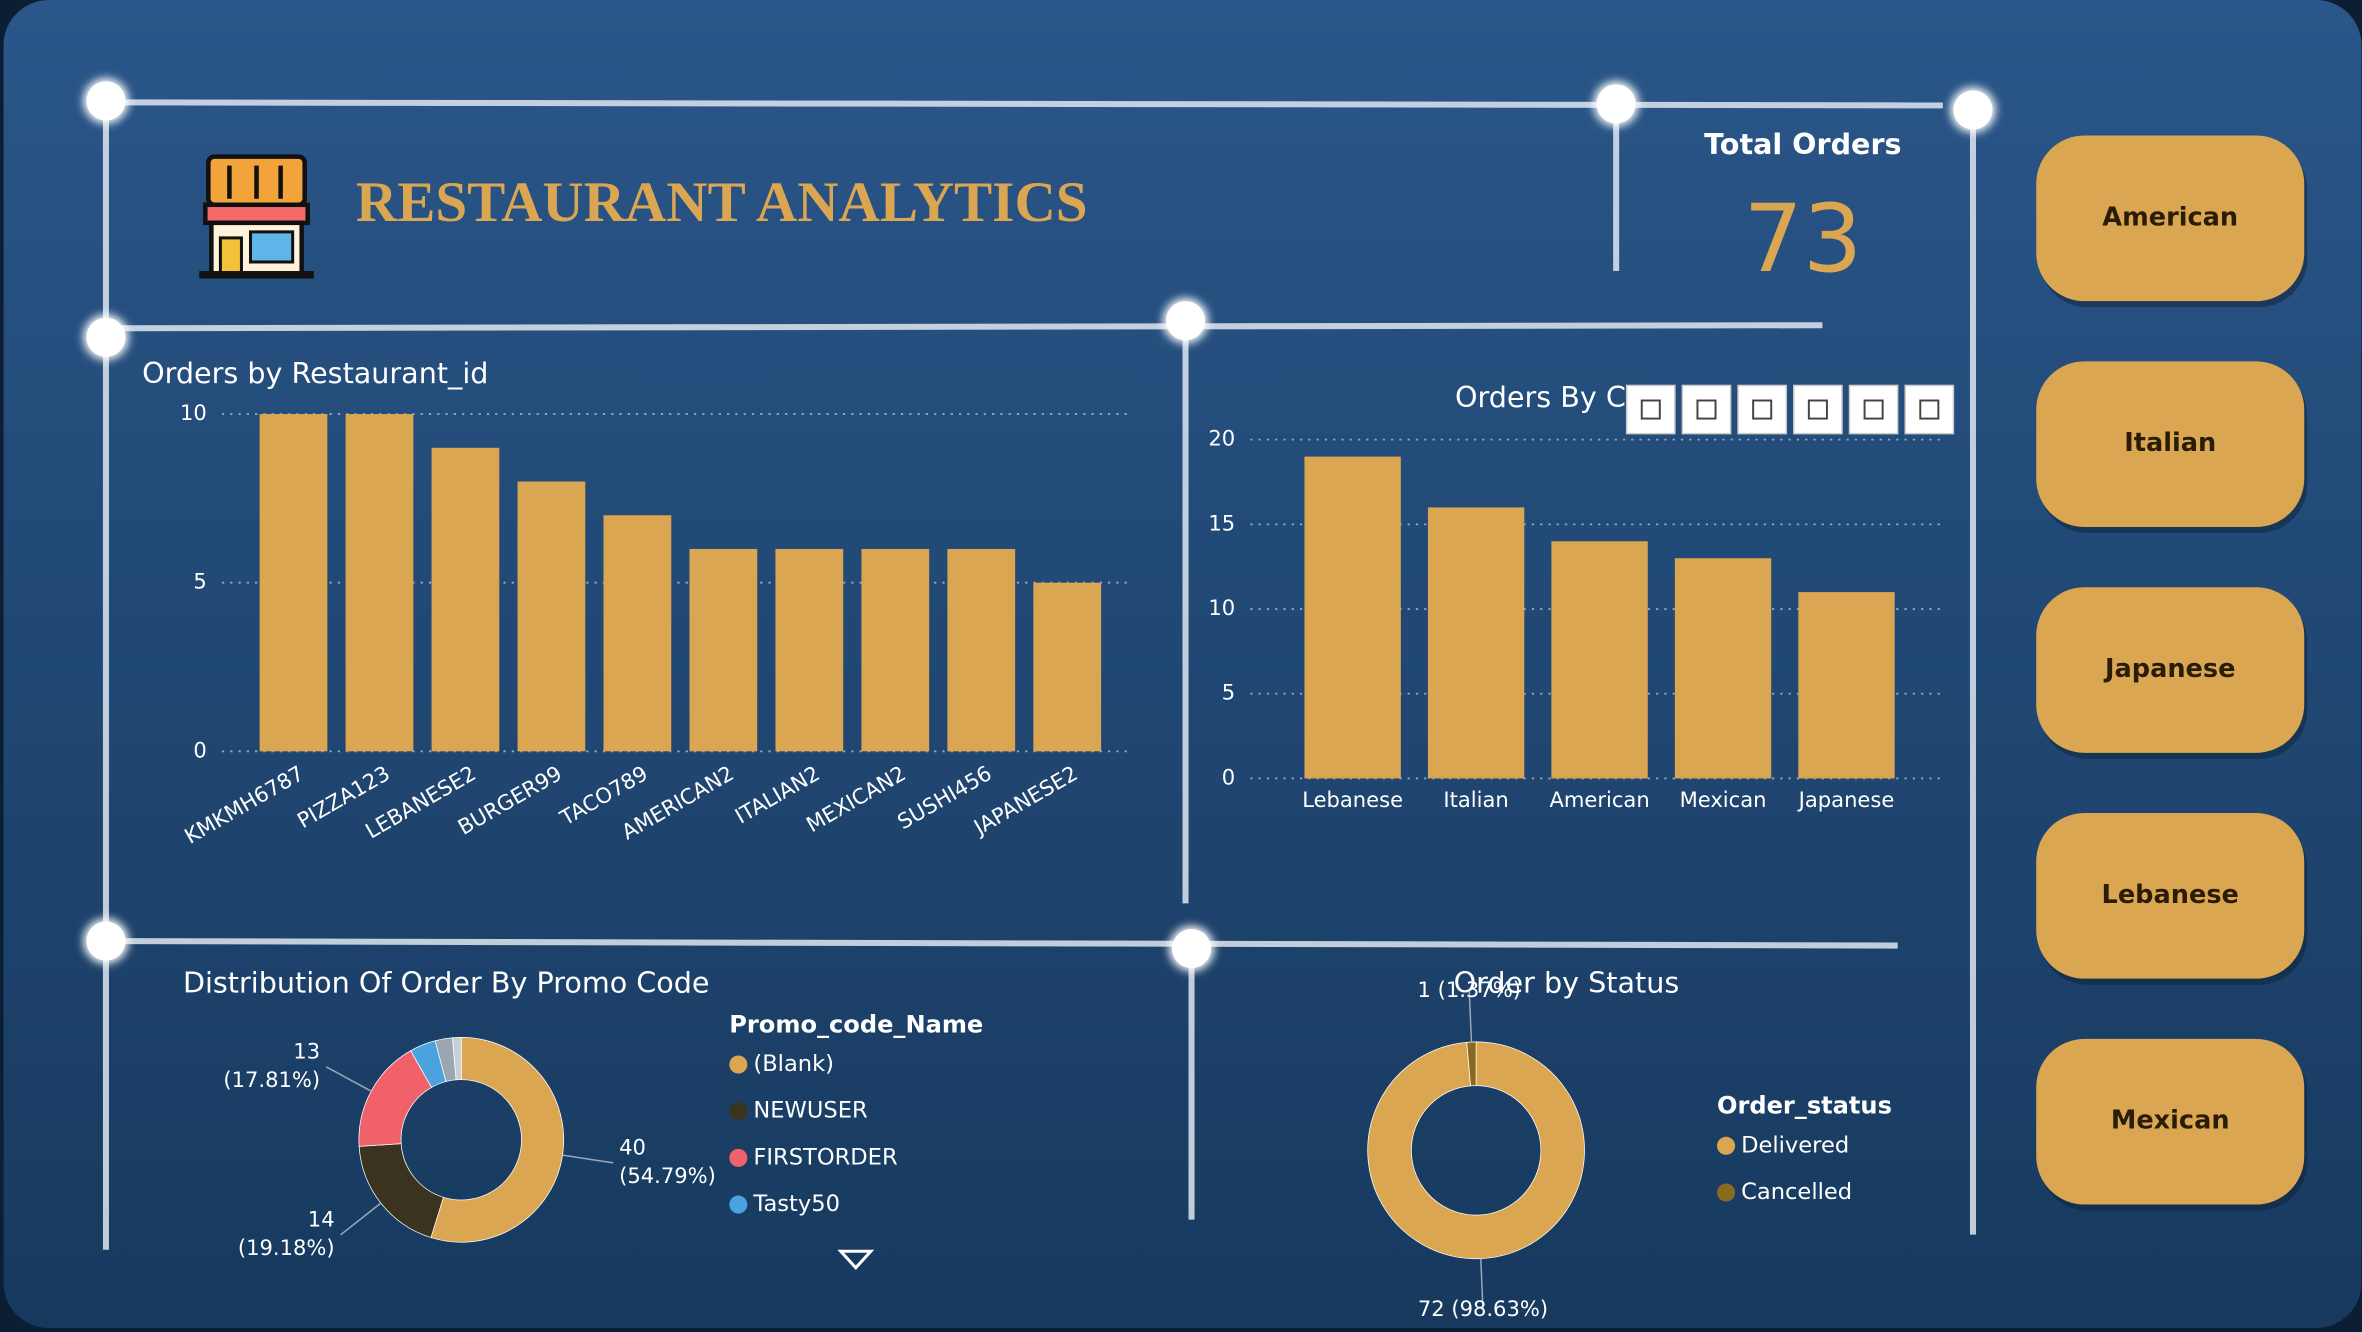  I want to click on chart-title: Orders by Restaurant_id, so click(315, 373).